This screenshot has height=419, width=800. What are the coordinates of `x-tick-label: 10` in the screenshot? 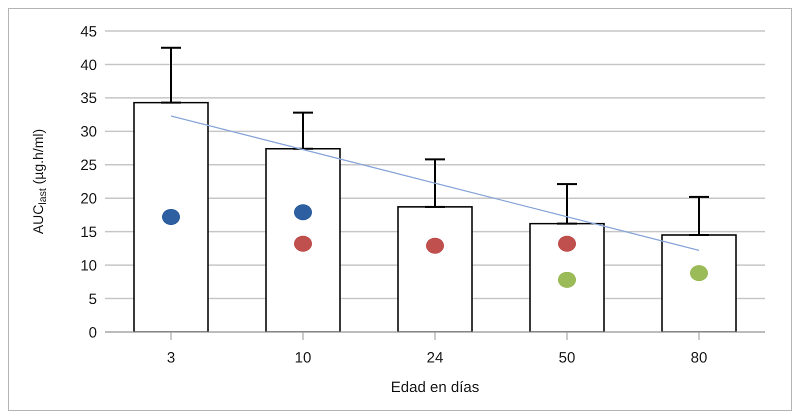 It's located at (303, 358).